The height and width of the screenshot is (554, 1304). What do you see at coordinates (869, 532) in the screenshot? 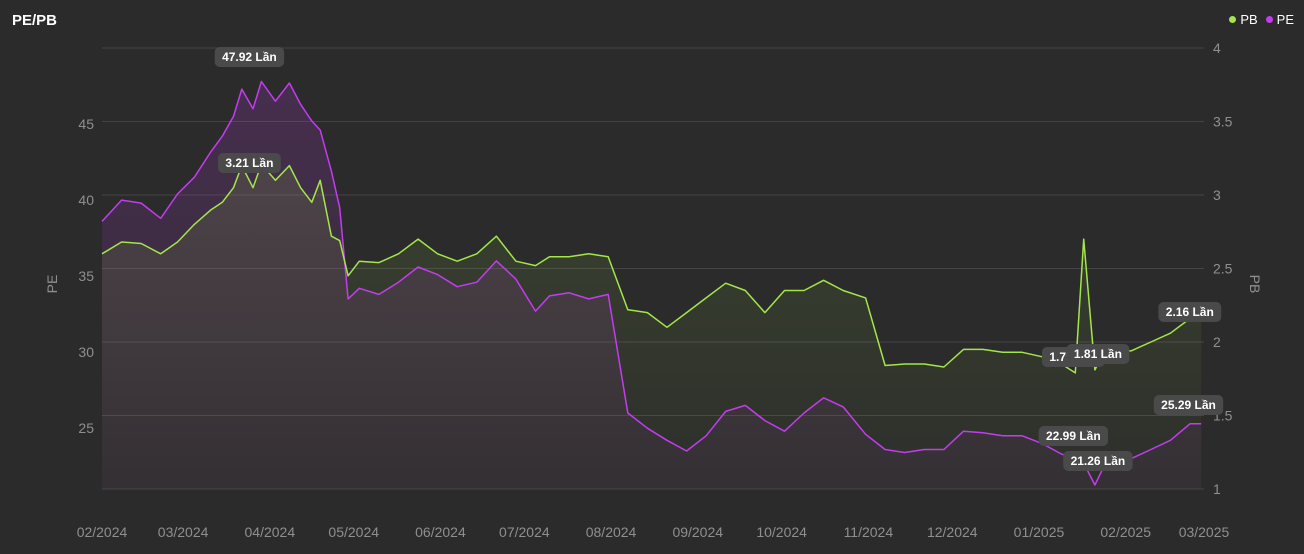
I see `x-tick-label: 11/2024` at bounding box center [869, 532].